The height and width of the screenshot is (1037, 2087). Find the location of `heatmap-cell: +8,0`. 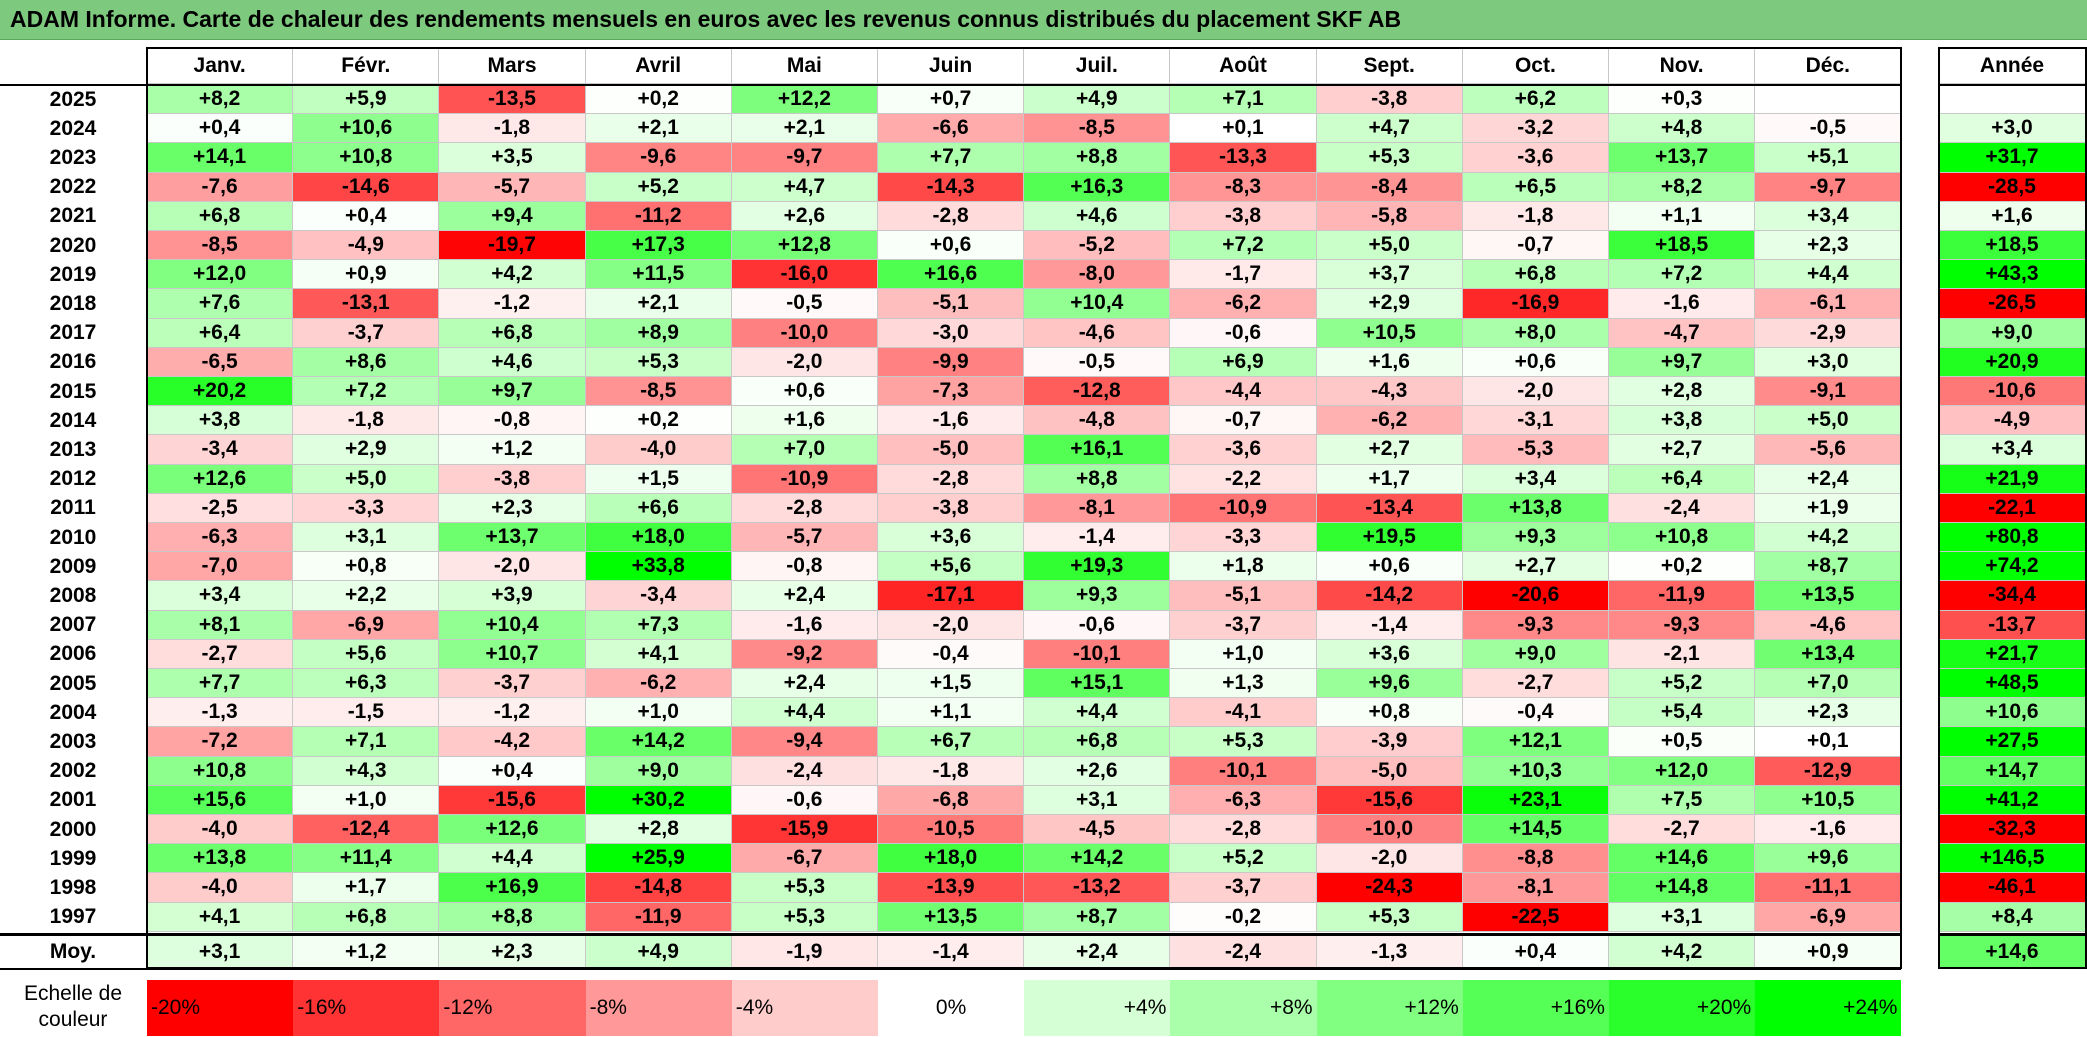

heatmap-cell: +8,0 is located at coordinates (1535, 333).